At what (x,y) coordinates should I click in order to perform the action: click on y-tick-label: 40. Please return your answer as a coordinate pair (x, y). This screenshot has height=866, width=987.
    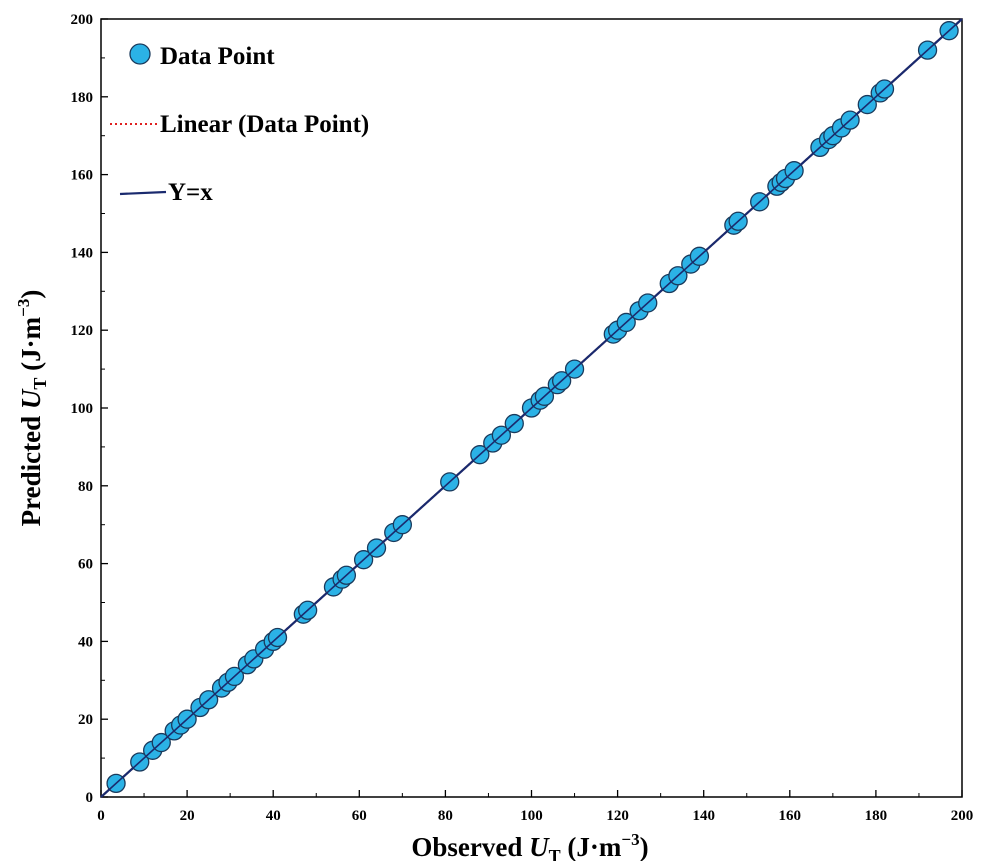
    Looking at the image, I should click on (85, 642).